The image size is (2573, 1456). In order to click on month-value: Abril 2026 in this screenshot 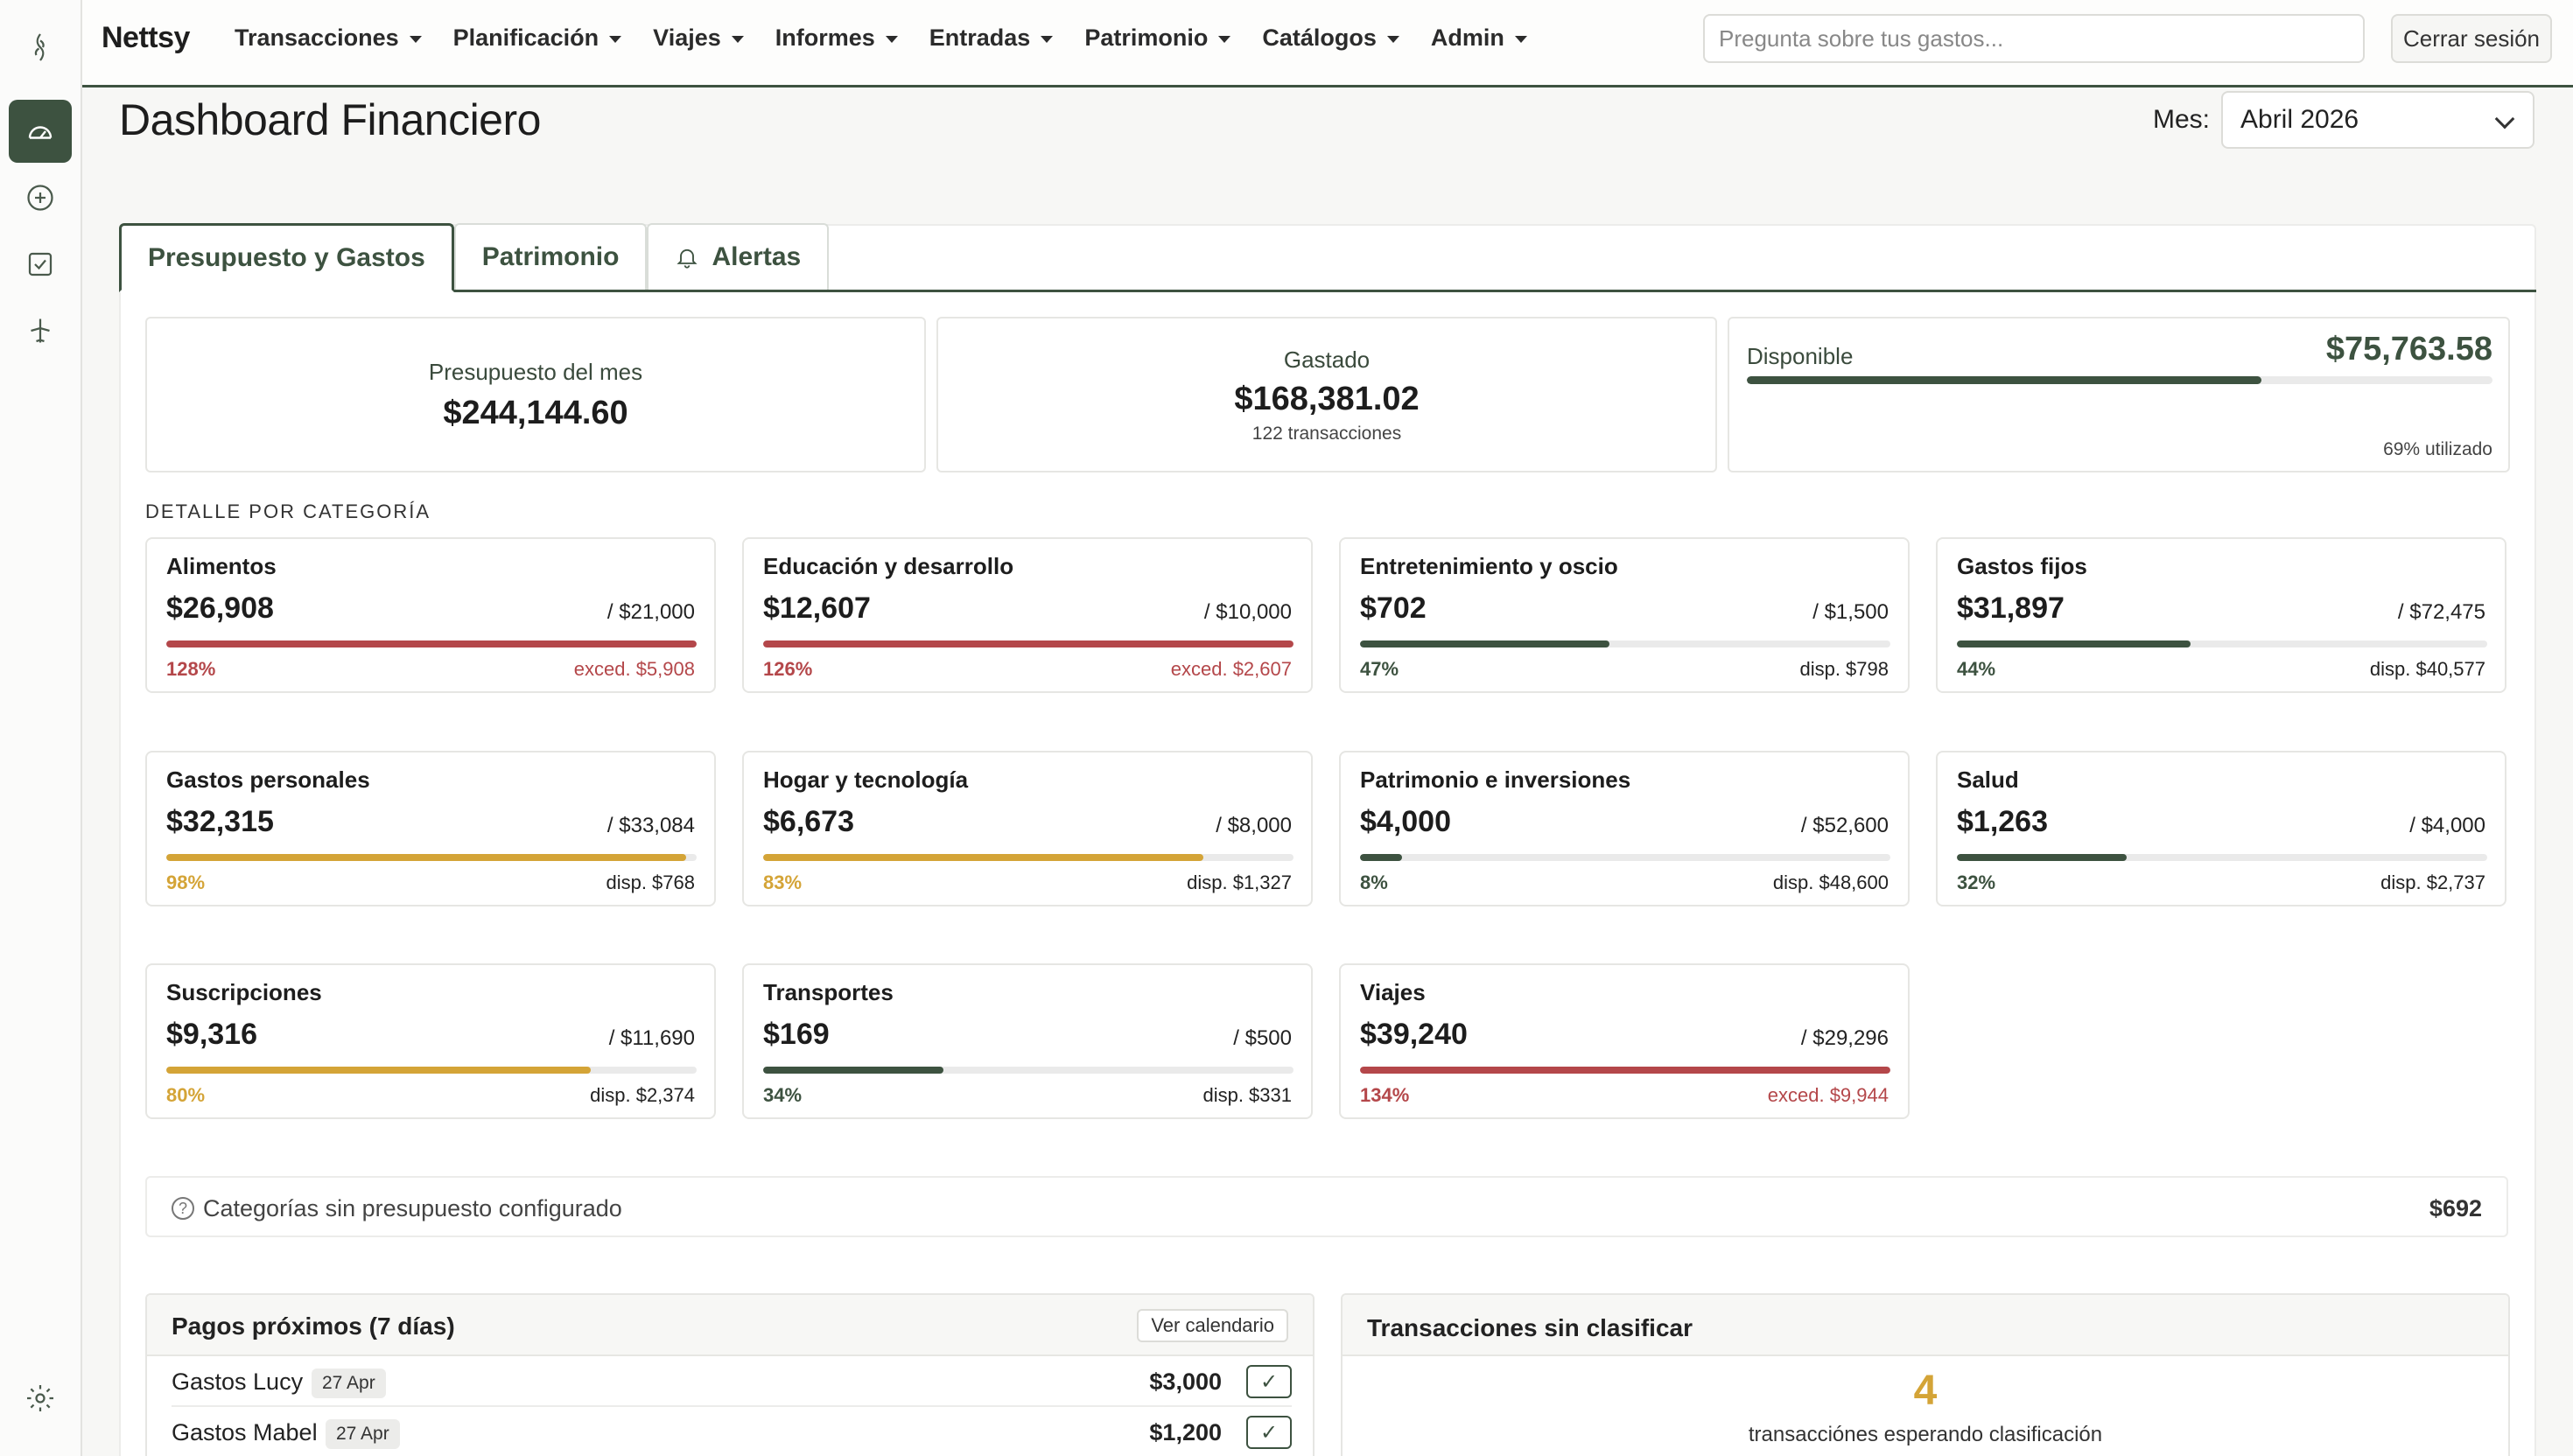, I will do `click(2299, 119)`.